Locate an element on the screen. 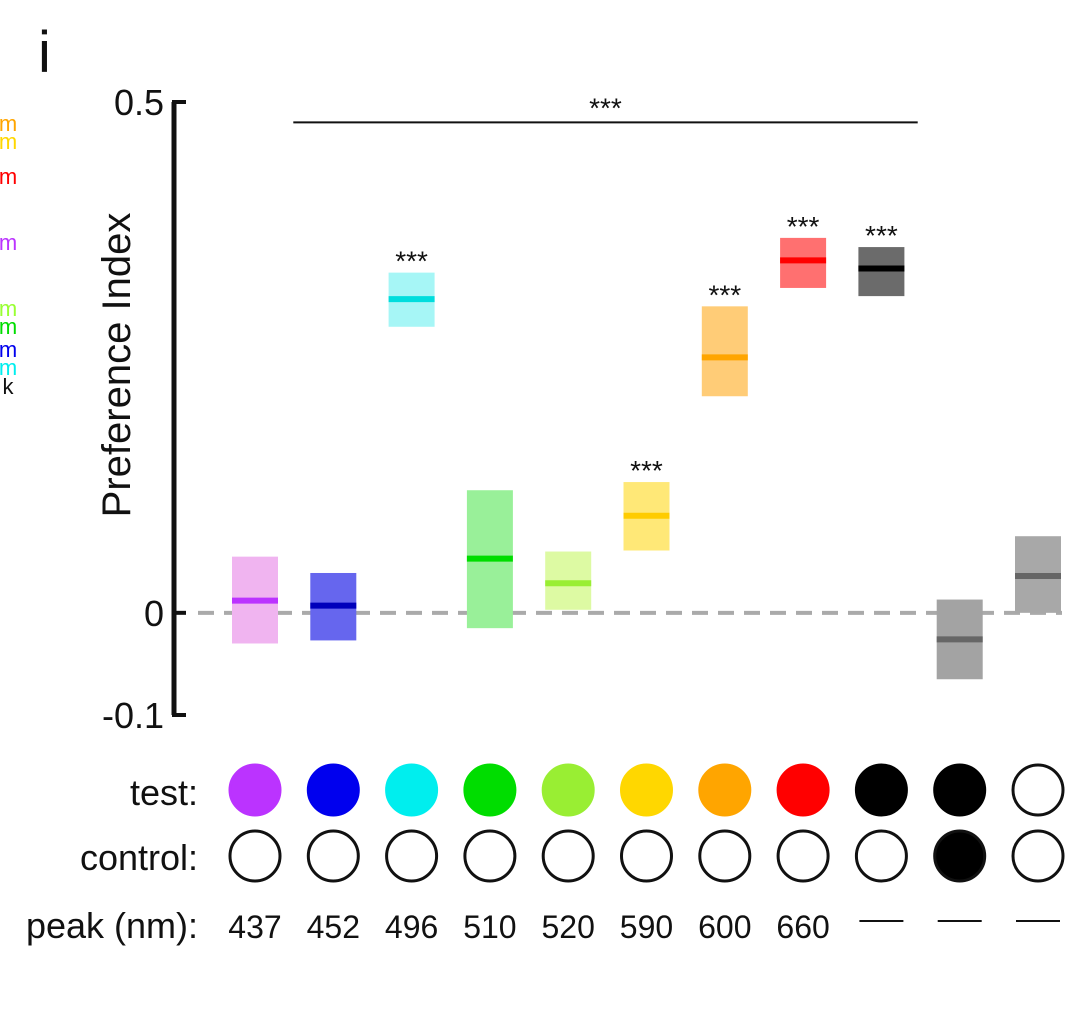 This screenshot has width=1080, height=1018. peak-row-label: peak (nm): is located at coordinates (112, 925).